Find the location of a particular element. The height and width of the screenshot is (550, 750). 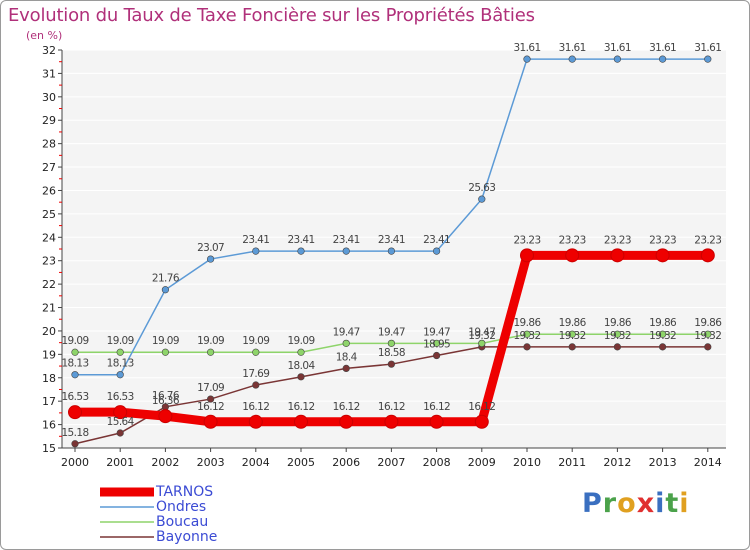

y-tick-label: 27 is located at coordinates (49, 167).